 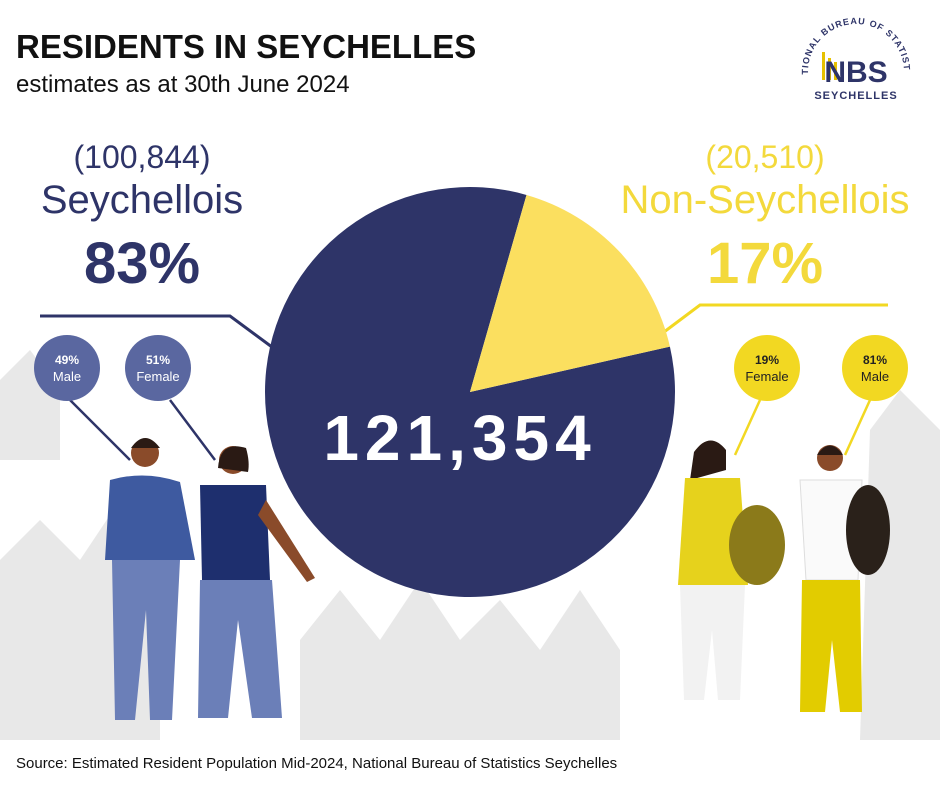 I want to click on gender-share: 19%, so click(x=767, y=360).